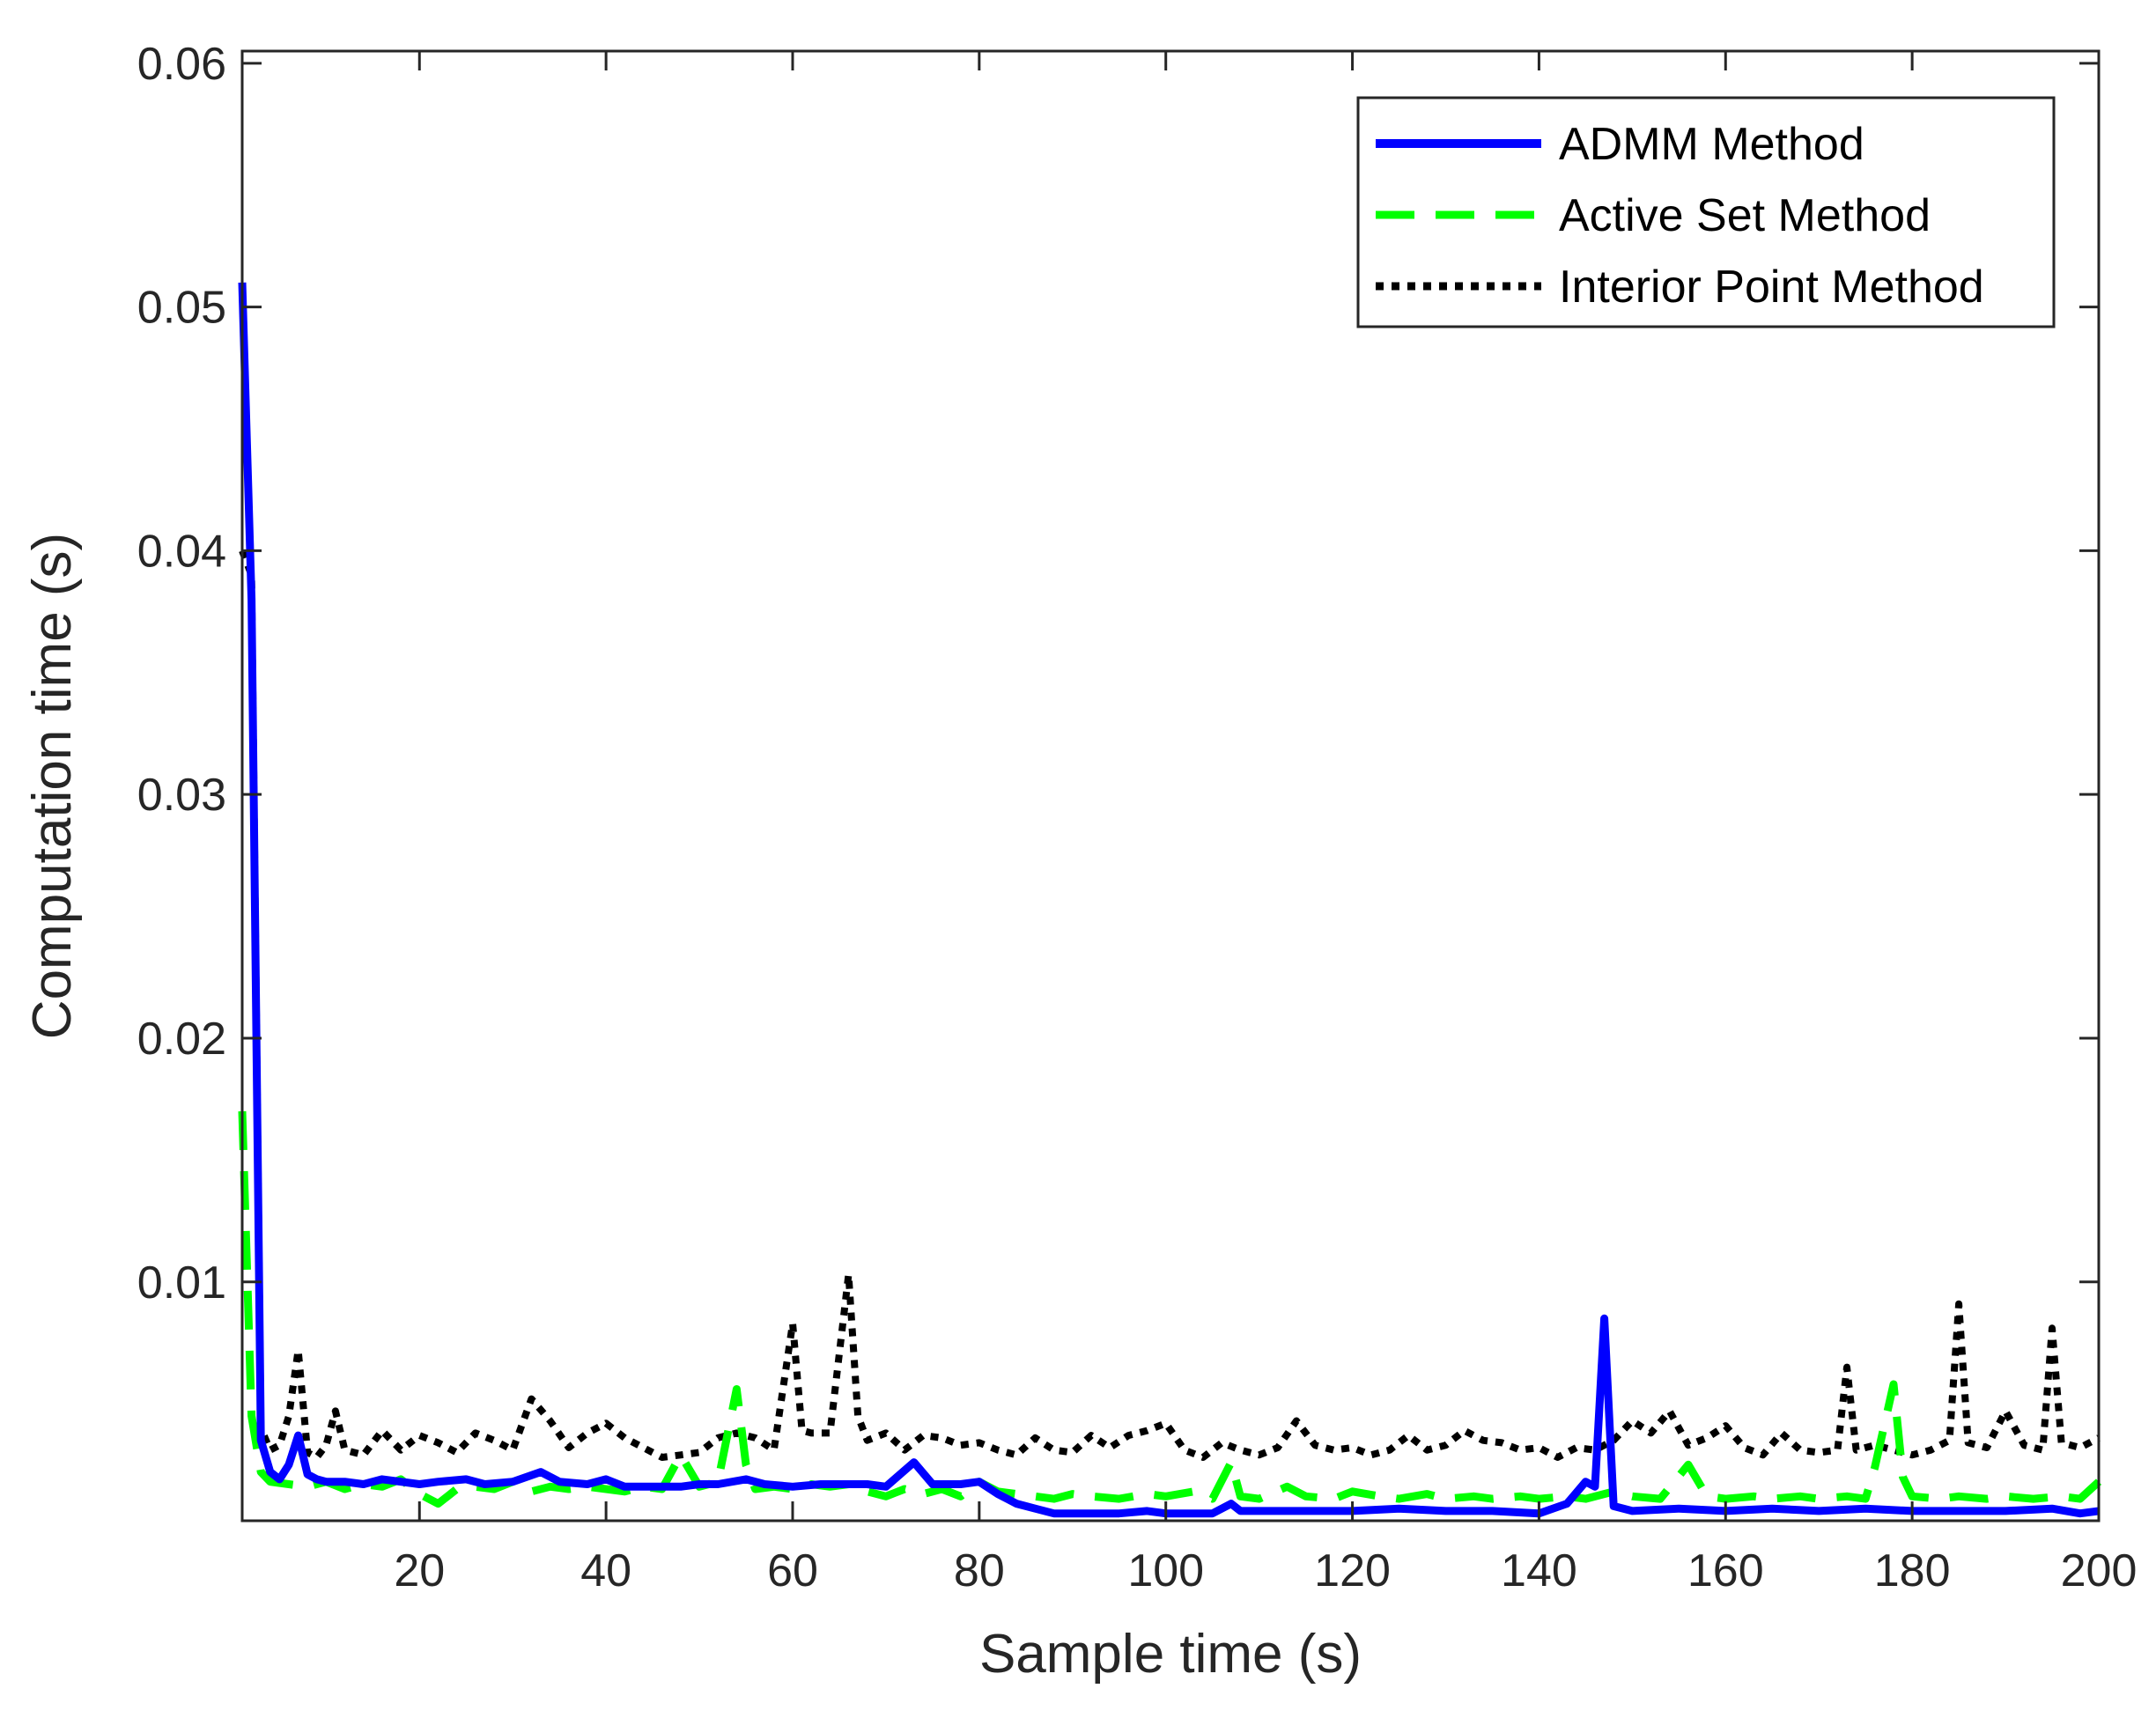 The image size is (2156, 1718). What do you see at coordinates (1711, 144) in the screenshot?
I see `legend-label: ADMM Method` at bounding box center [1711, 144].